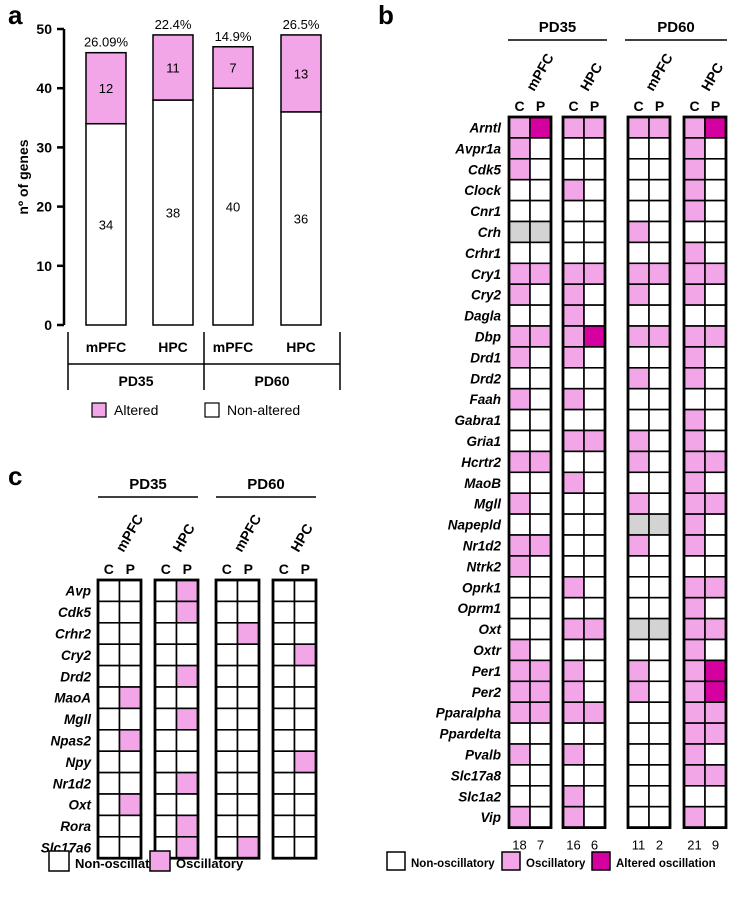 Image resolution: width=755 pixels, height=904 pixels. I want to click on y-tick-label: 50, so click(44, 29).